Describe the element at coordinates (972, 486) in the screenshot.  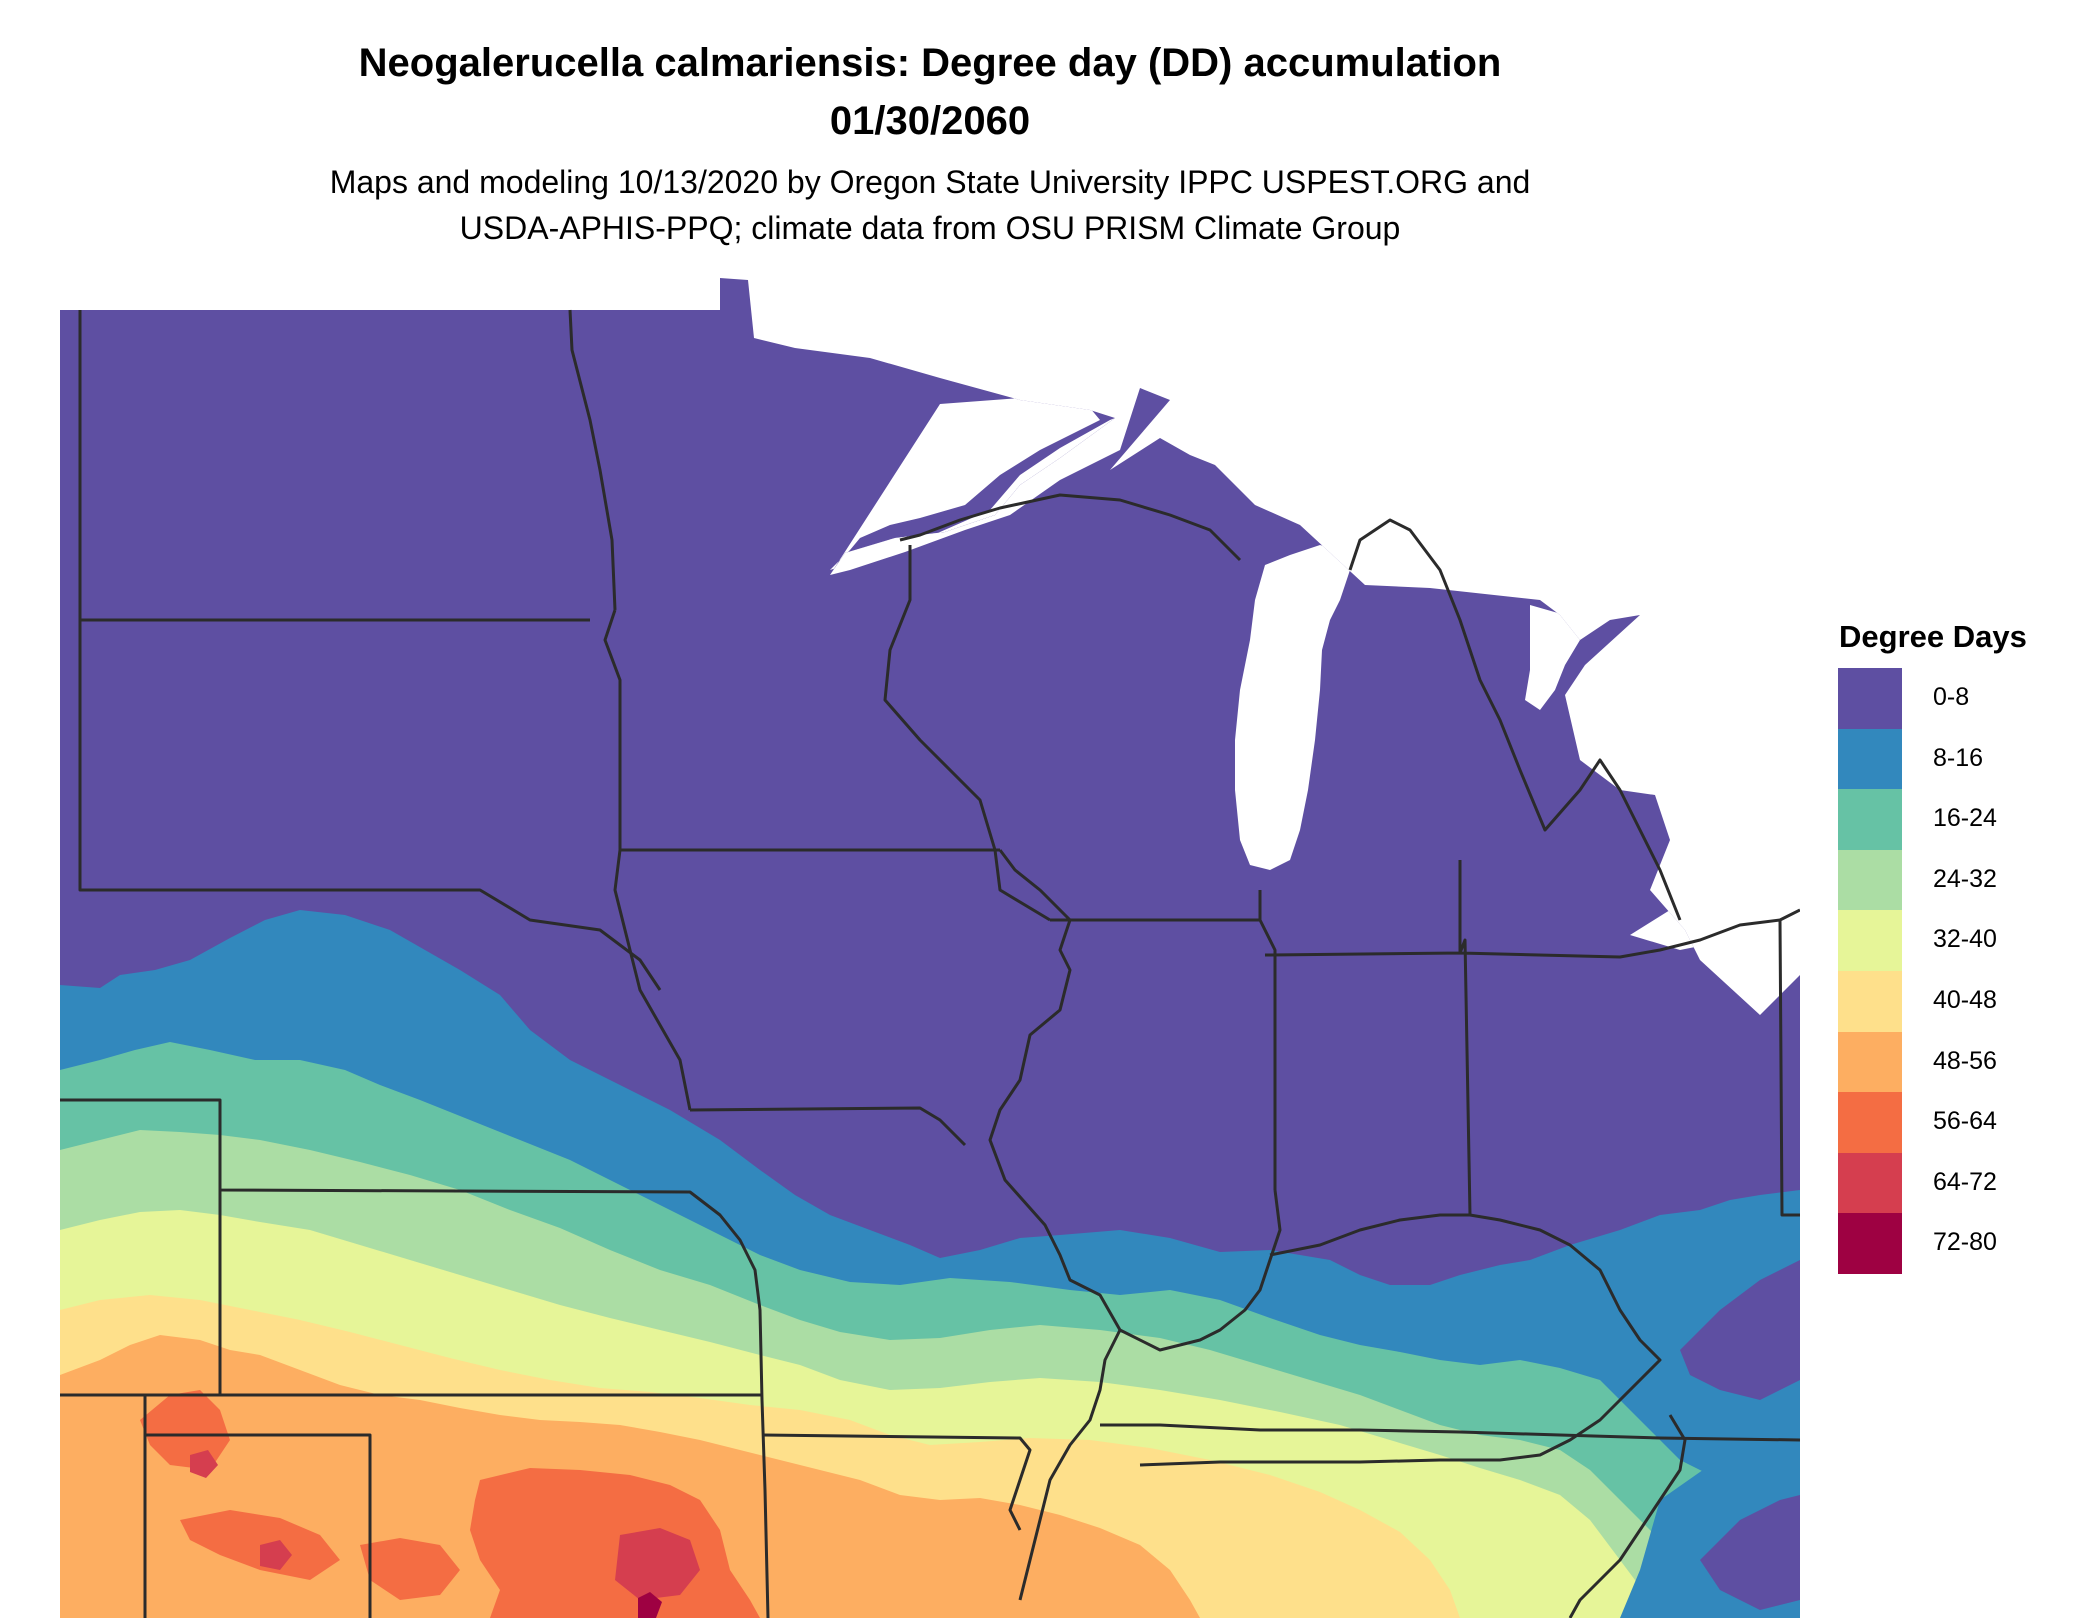
I see `lake-superior-shore` at that location.